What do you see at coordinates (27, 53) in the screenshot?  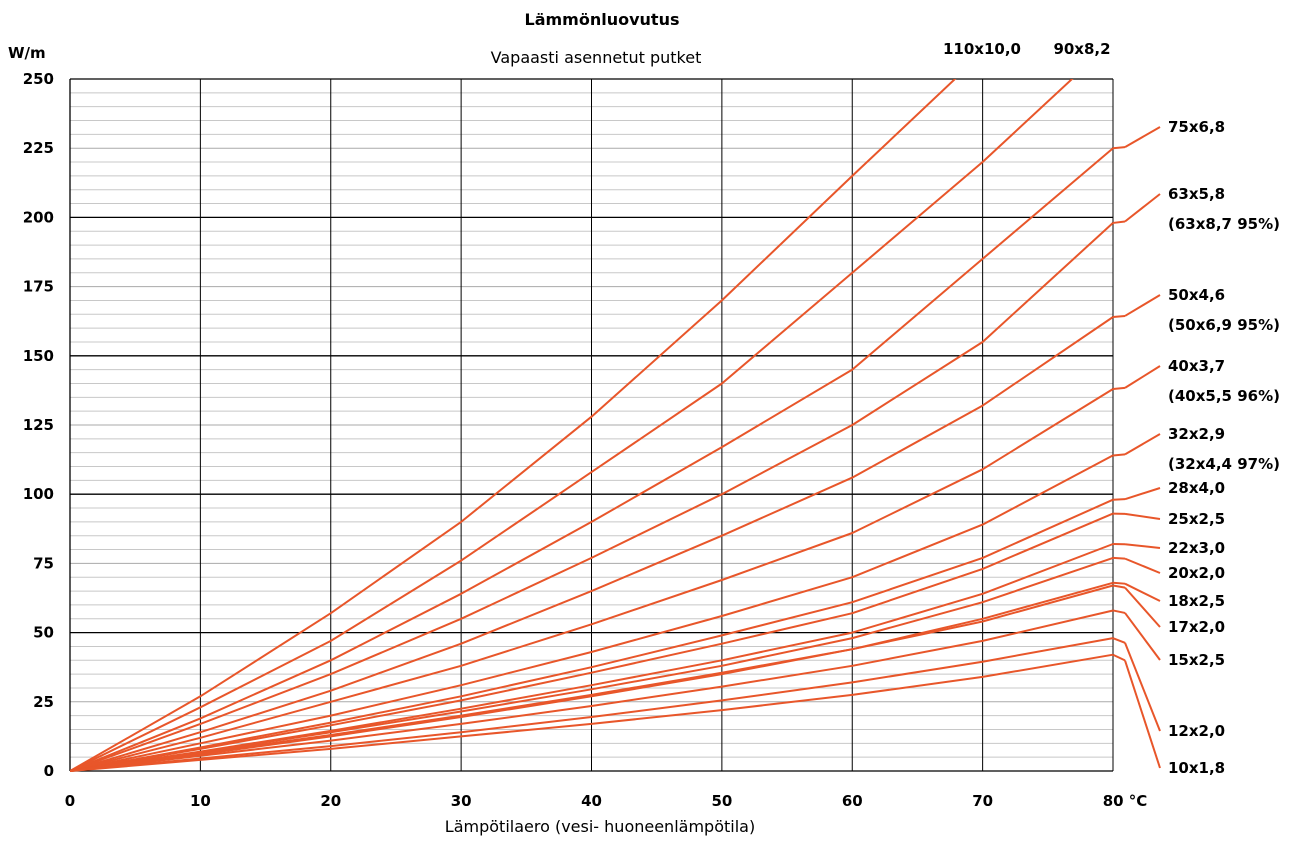 I see `y-axis-unit: W/m` at bounding box center [27, 53].